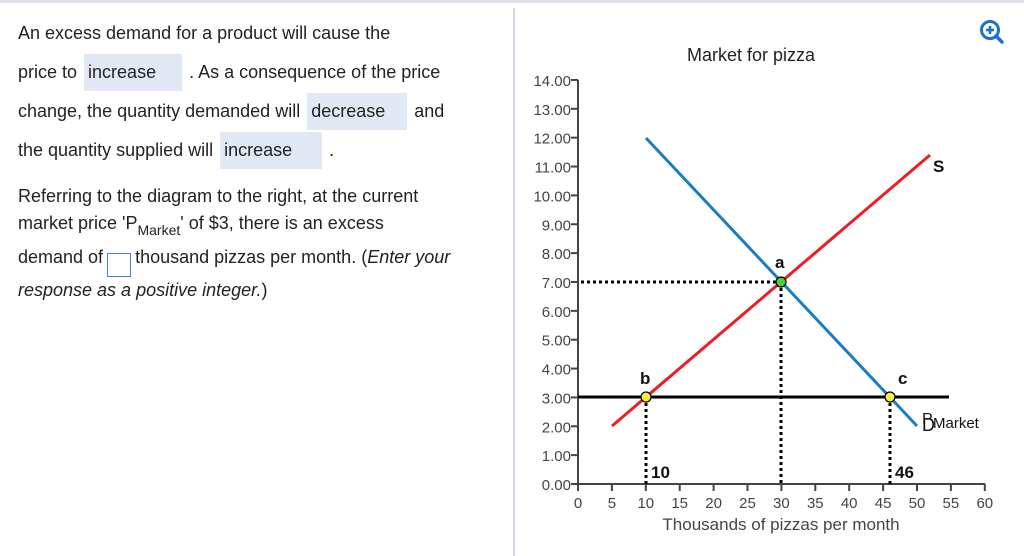 The image size is (1024, 556). What do you see at coordinates (660, 472) in the screenshot?
I see `annotation-10: 10` at bounding box center [660, 472].